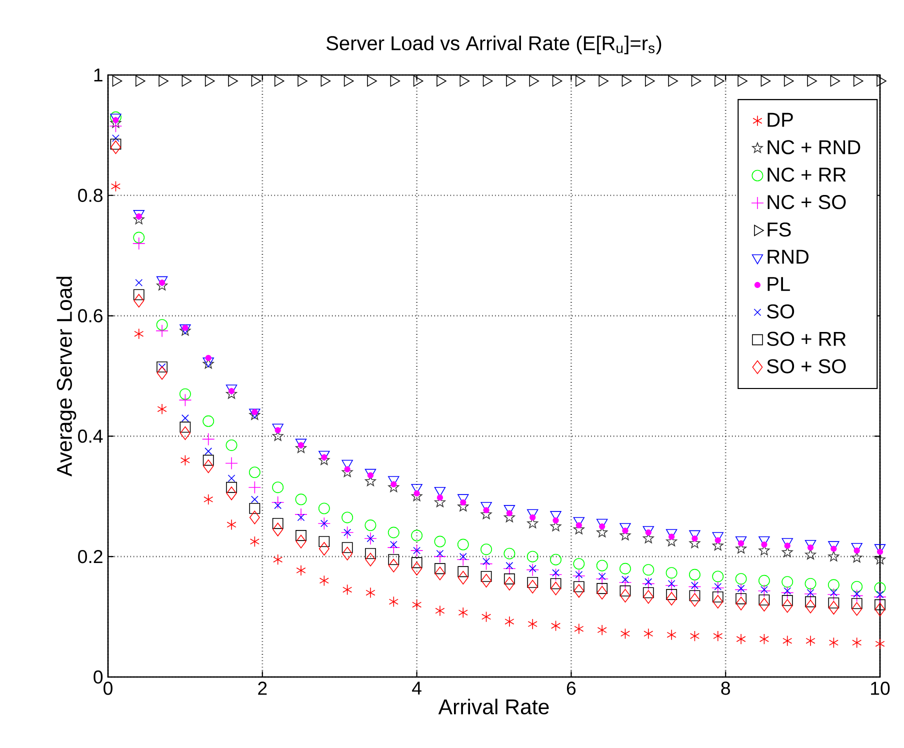 Image resolution: width=904 pixels, height=748 pixels. What do you see at coordinates (90, 436) in the screenshot?
I see `y-tick-label: 0.4` at bounding box center [90, 436].